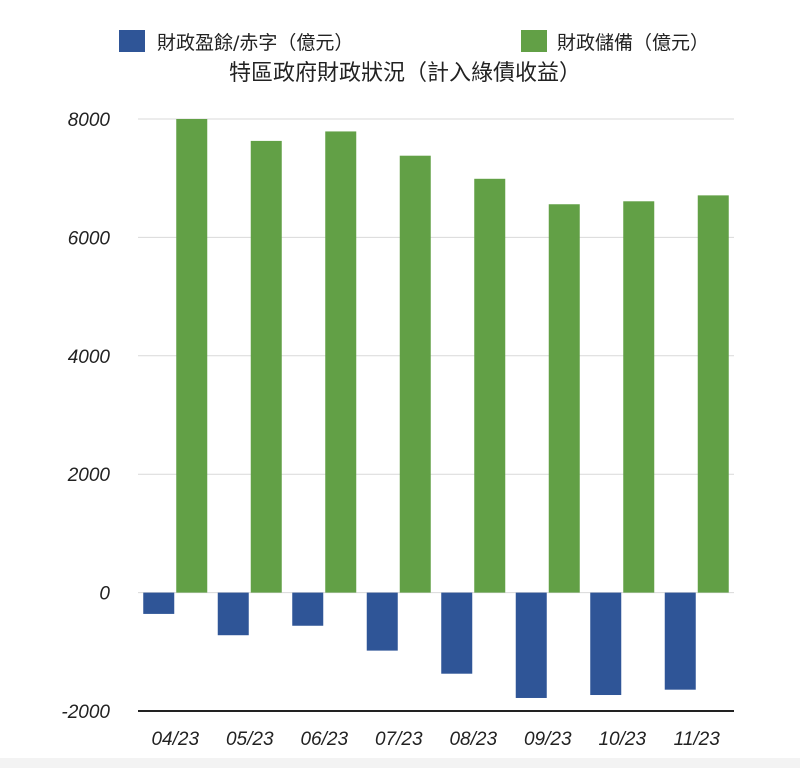 This screenshot has width=800, height=768. I want to click on x-tick-label: 07/23, so click(399, 739).